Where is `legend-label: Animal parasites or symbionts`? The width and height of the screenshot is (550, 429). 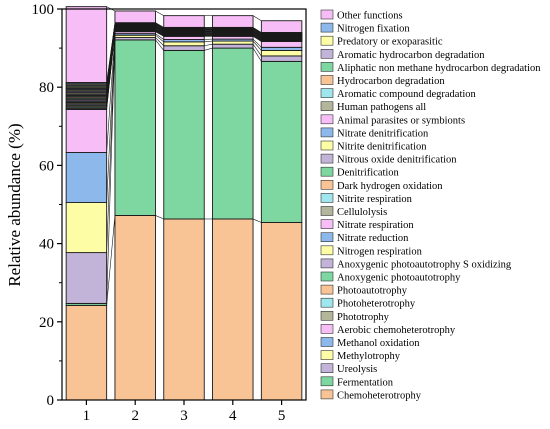
legend-label: Animal parasites or symbionts is located at coordinates (401, 120).